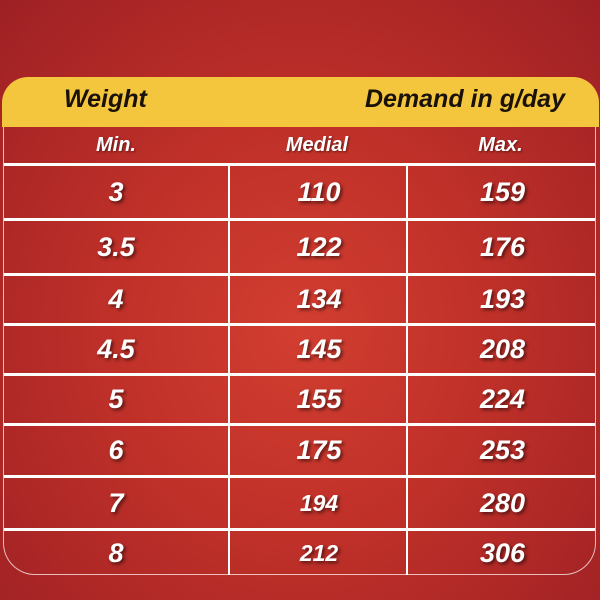 The height and width of the screenshot is (600, 600). What do you see at coordinates (500, 144) in the screenshot?
I see `max-column-header: Max.` at bounding box center [500, 144].